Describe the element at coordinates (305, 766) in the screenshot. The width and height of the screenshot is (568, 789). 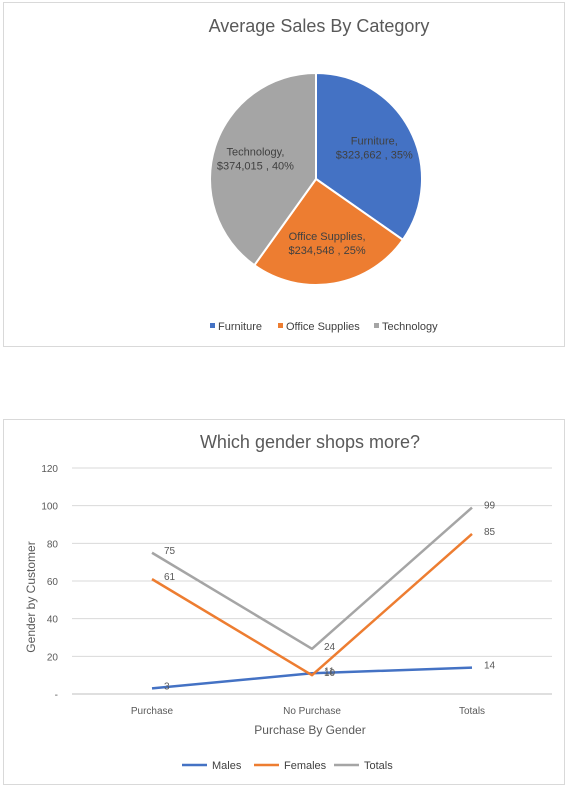
I see `legend-label: Females` at that location.